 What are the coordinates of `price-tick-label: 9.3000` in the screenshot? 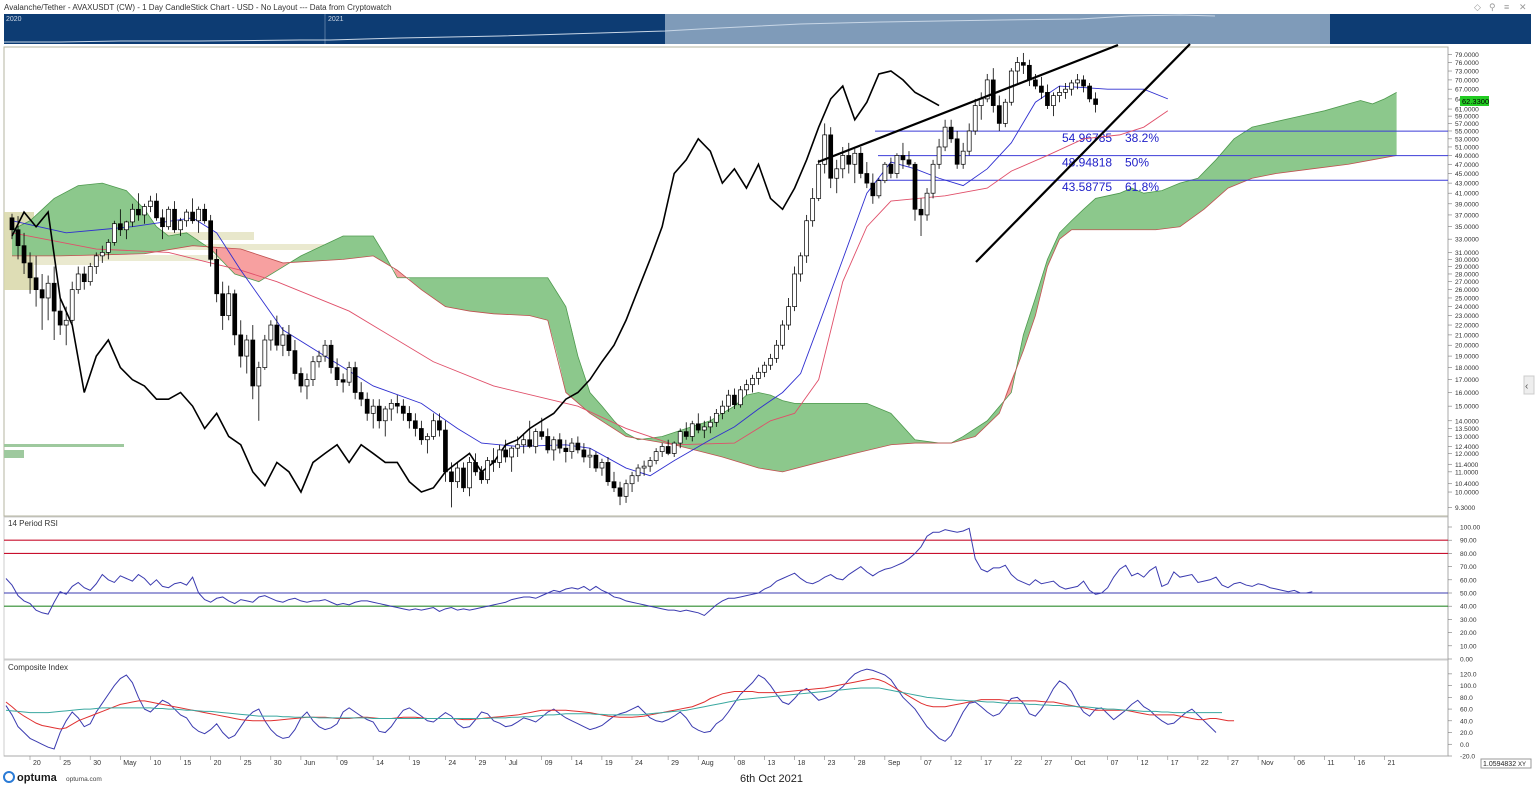 It's located at (1465, 508).